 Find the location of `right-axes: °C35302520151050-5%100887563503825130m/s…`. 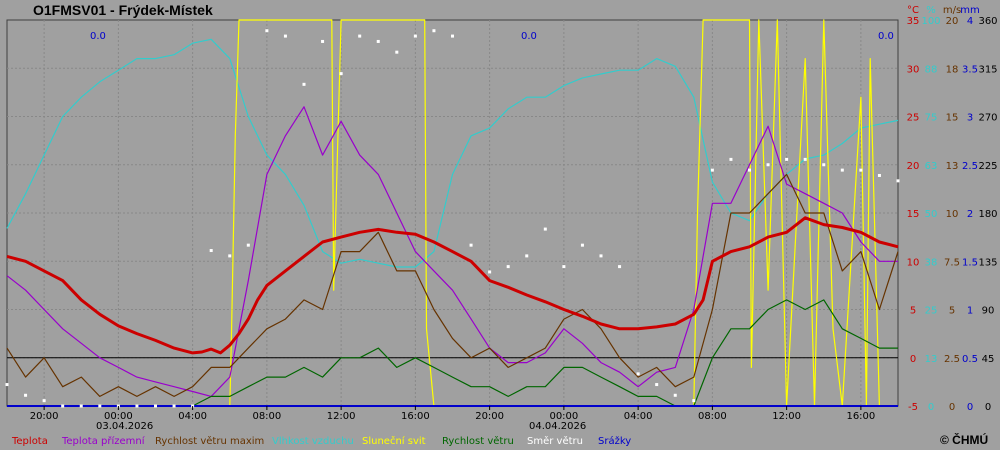

right-axes: °C35302520151050-5%100887563503825130m/s… is located at coordinates (952, 209).